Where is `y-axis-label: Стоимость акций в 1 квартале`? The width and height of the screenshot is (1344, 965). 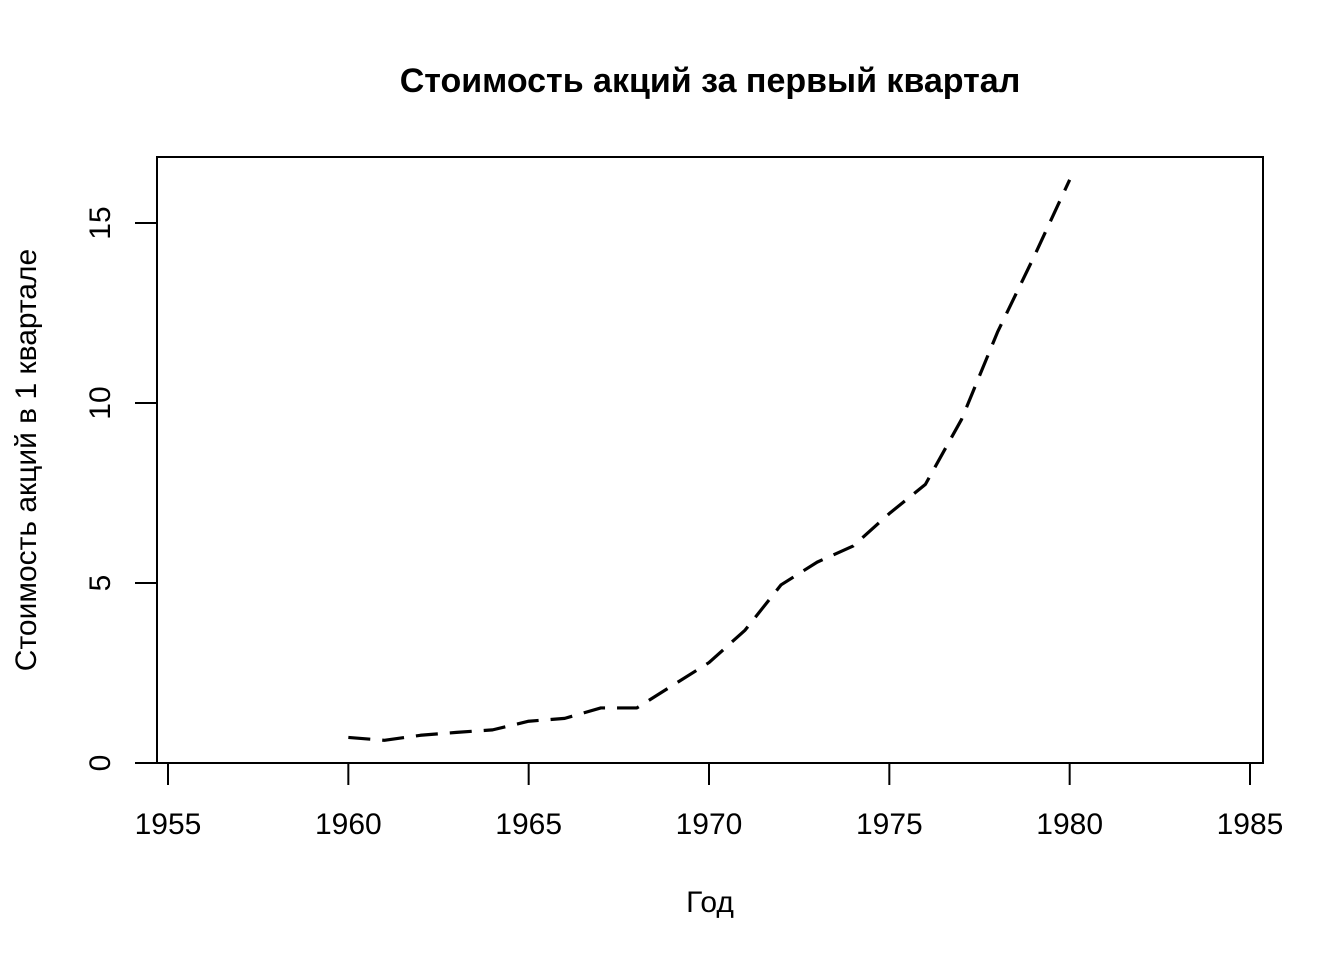 y-axis-label: Стоимость акций в 1 квартале is located at coordinates (26, 460).